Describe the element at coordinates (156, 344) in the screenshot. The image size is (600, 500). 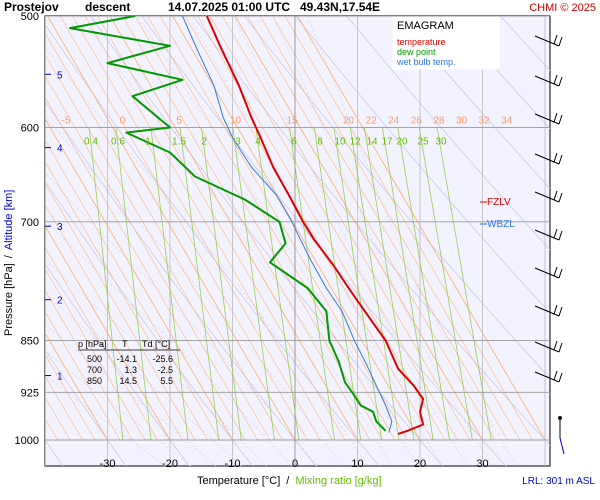
I see `table-header-td: Td [°C]` at that location.